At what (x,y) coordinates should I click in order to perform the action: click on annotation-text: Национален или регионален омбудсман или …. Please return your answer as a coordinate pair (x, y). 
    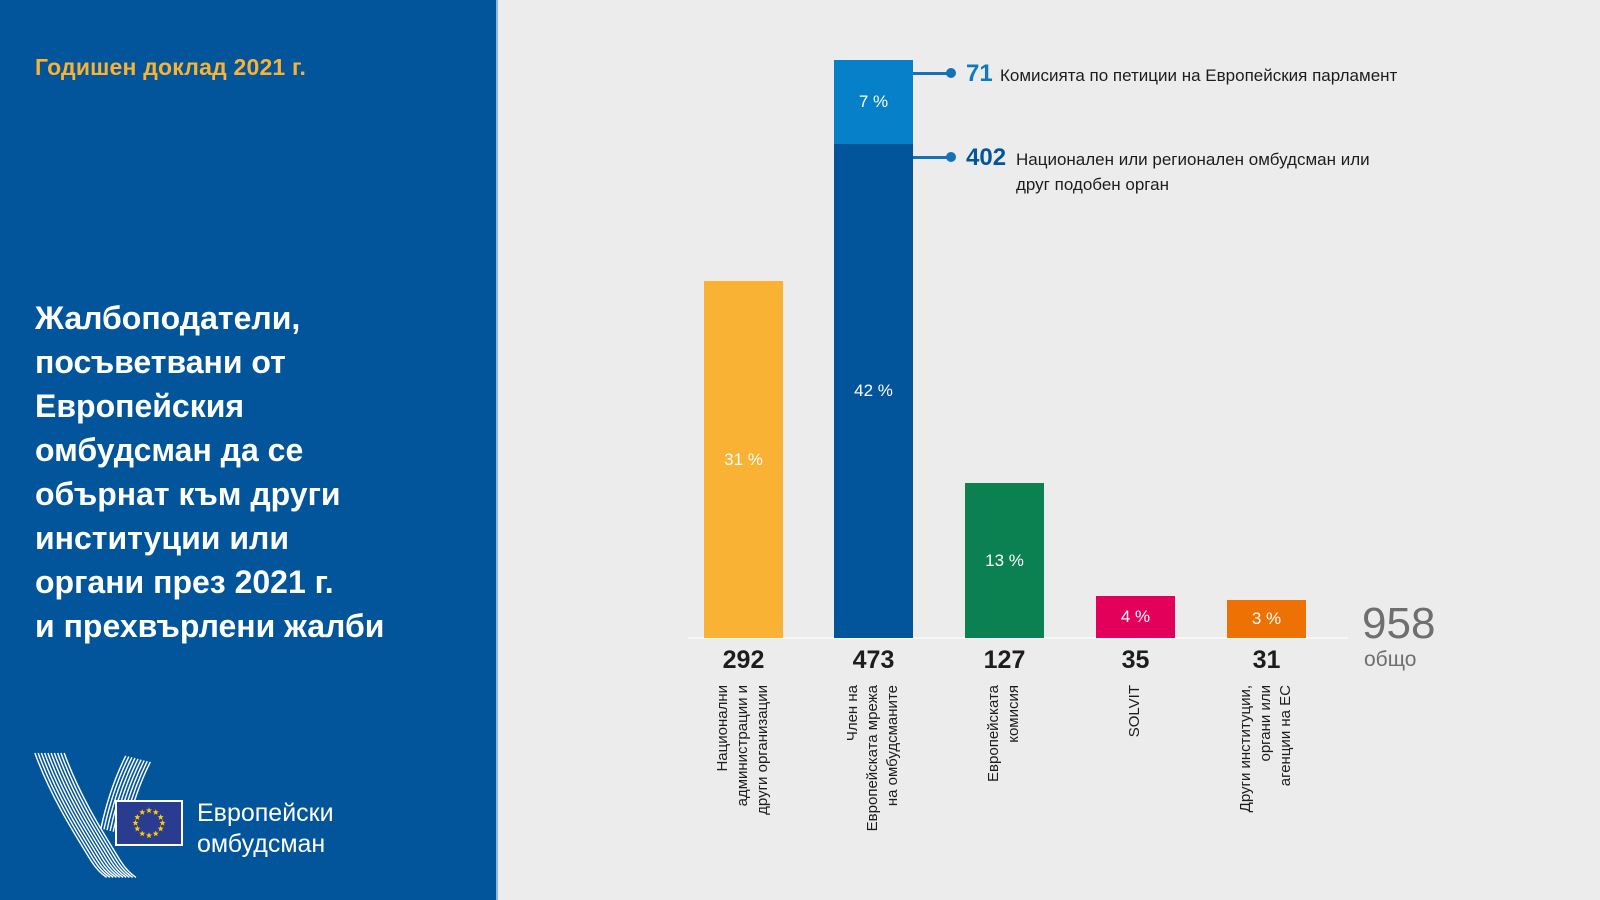
    Looking at the image, I should click on (1193, 172).